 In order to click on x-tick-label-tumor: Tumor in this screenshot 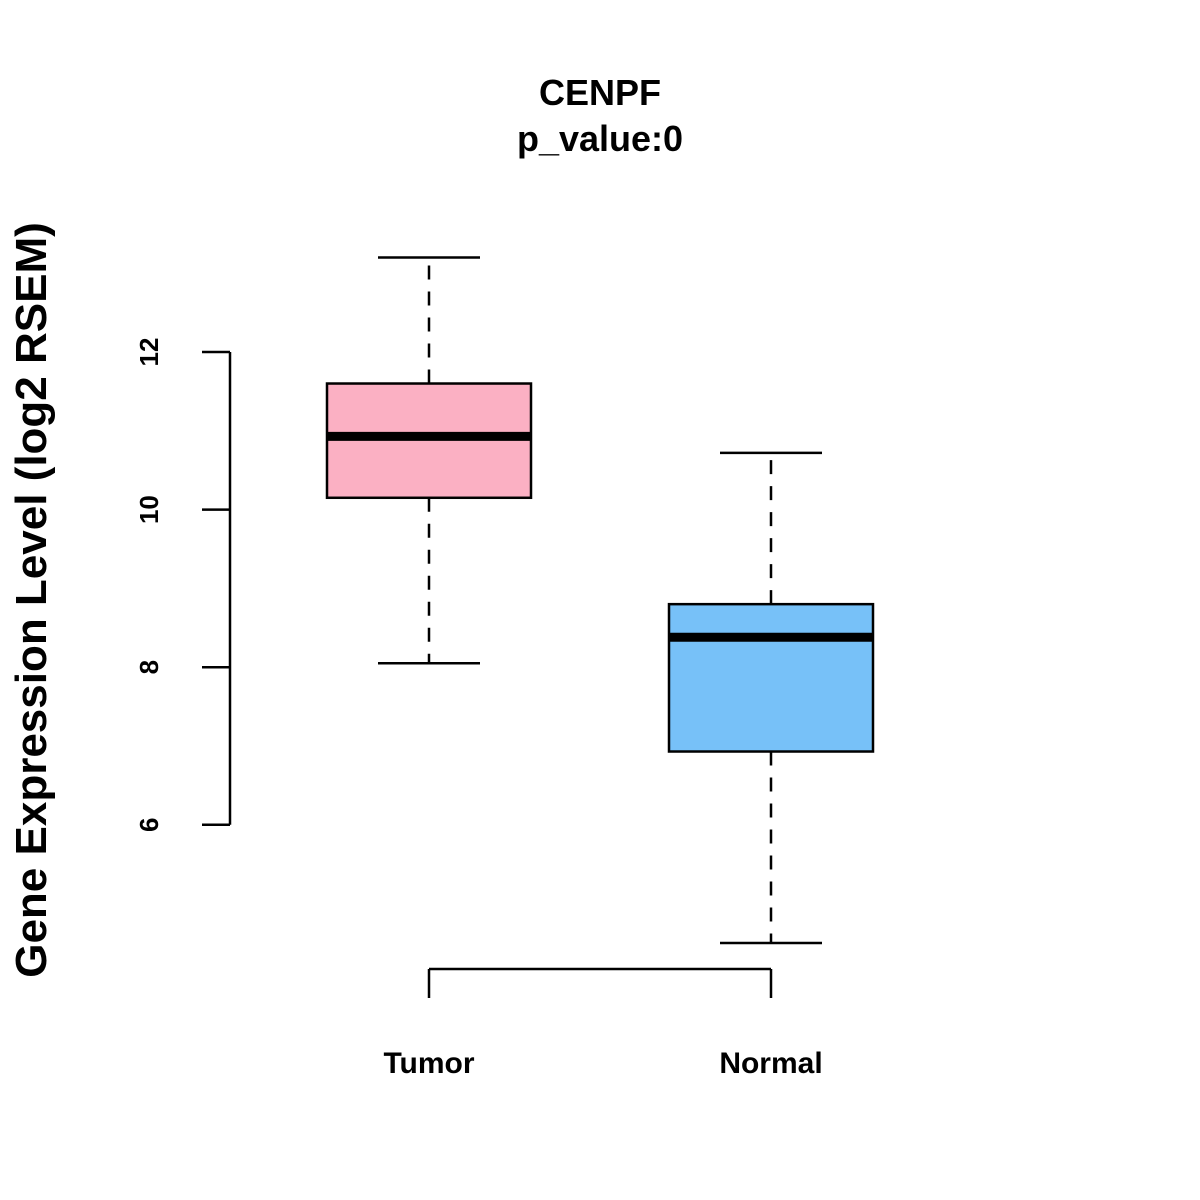, I will do `click(428, 1063)`.